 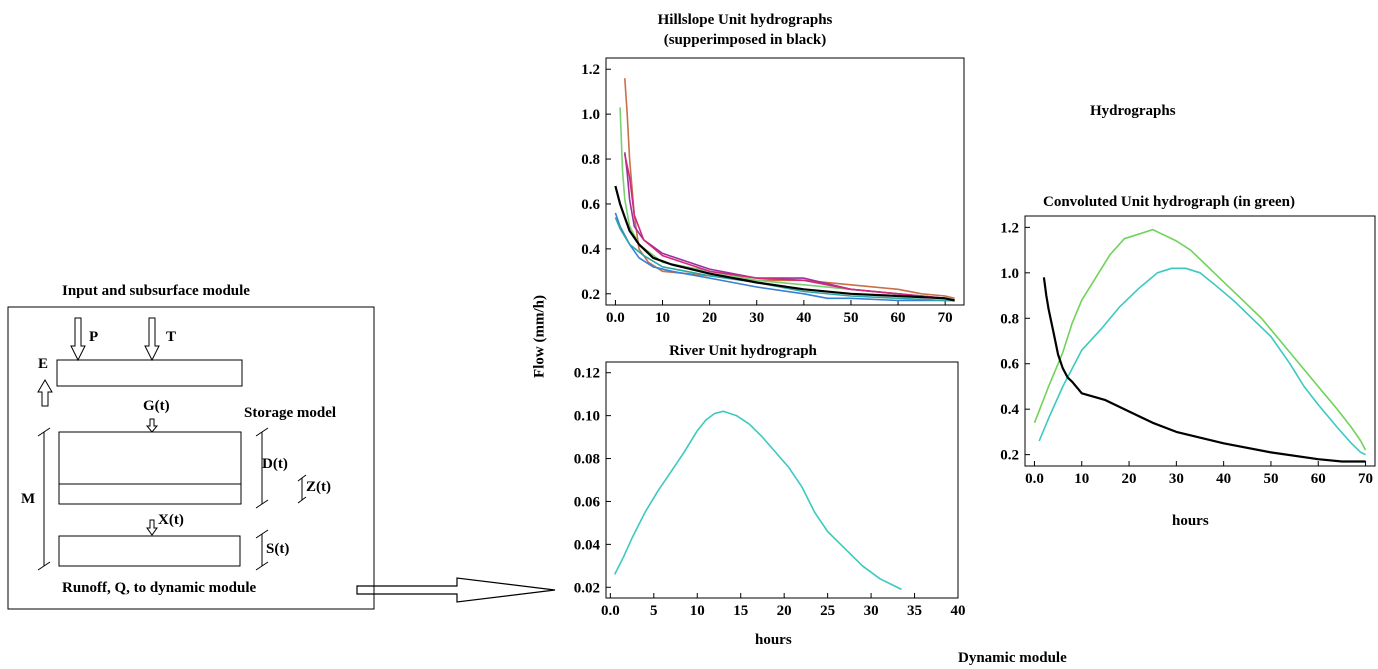 I want to click on label-p: P, so click(x=94, y=337).